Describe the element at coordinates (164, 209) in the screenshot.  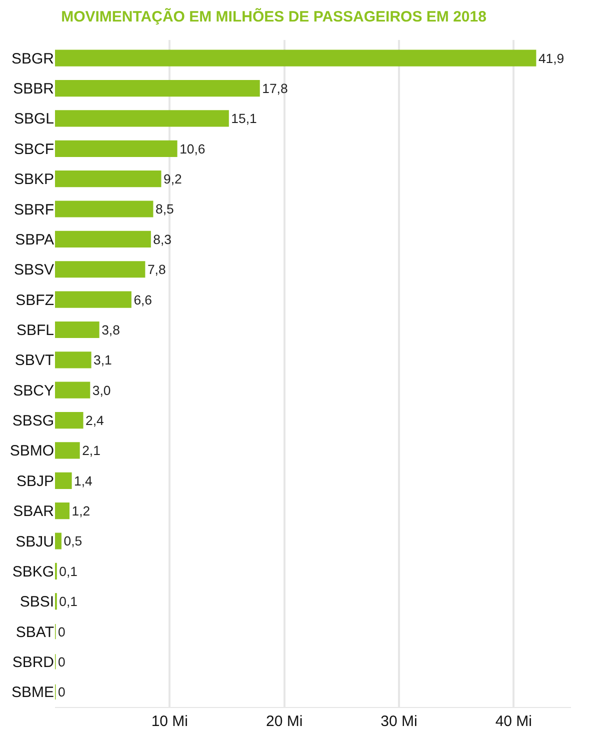
I see `data-label: 8,5` at that location.